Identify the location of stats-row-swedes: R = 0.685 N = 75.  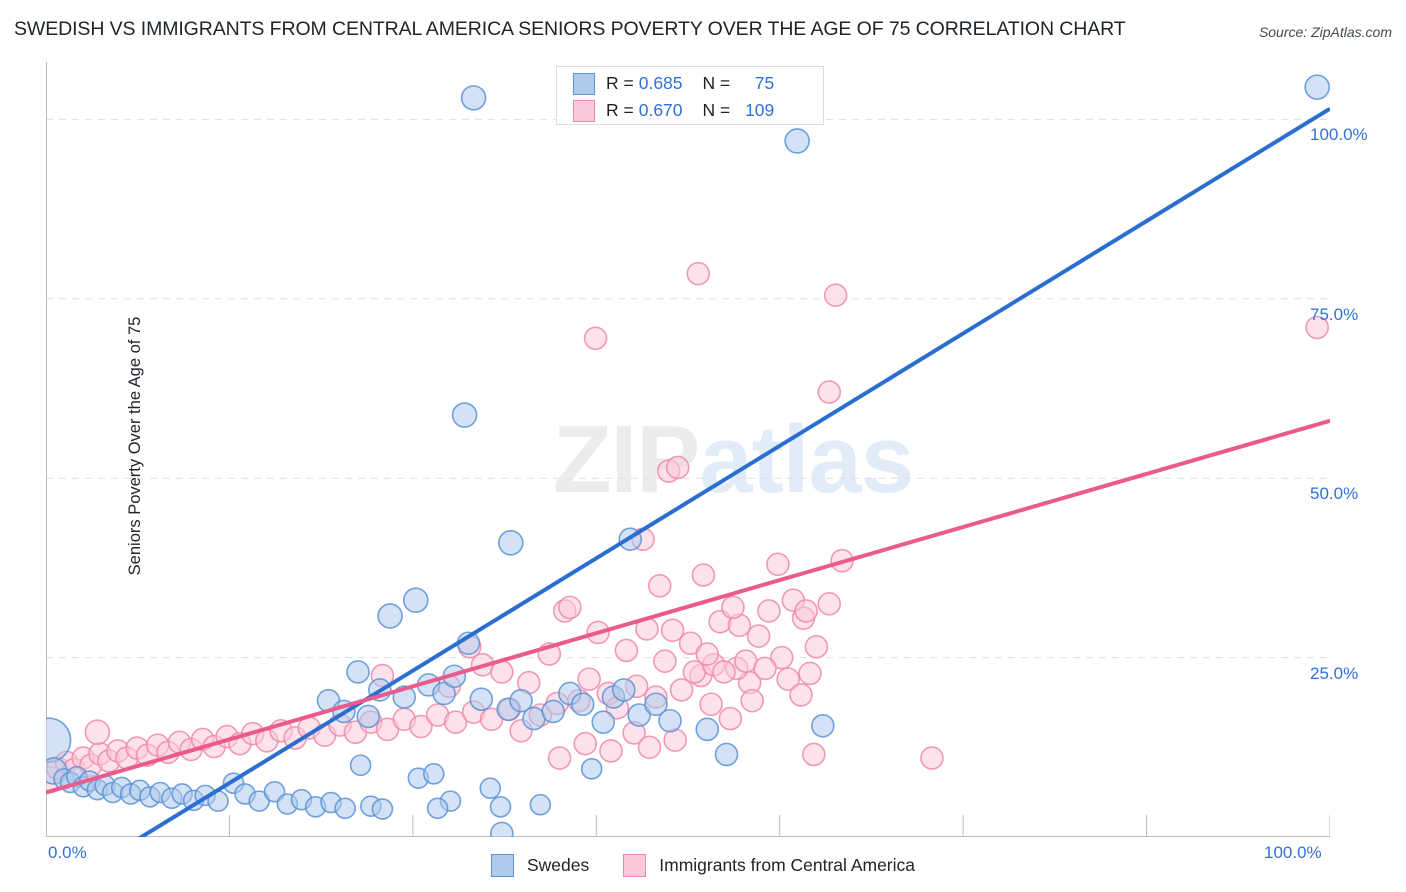
(673, 83).